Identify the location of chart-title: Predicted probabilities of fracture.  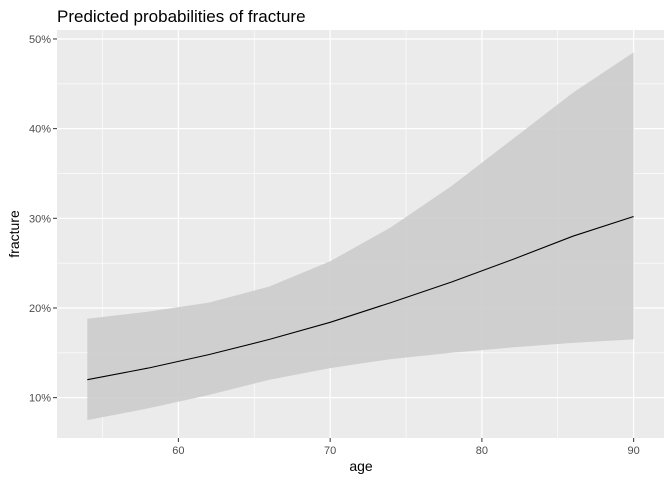
(181, 16).